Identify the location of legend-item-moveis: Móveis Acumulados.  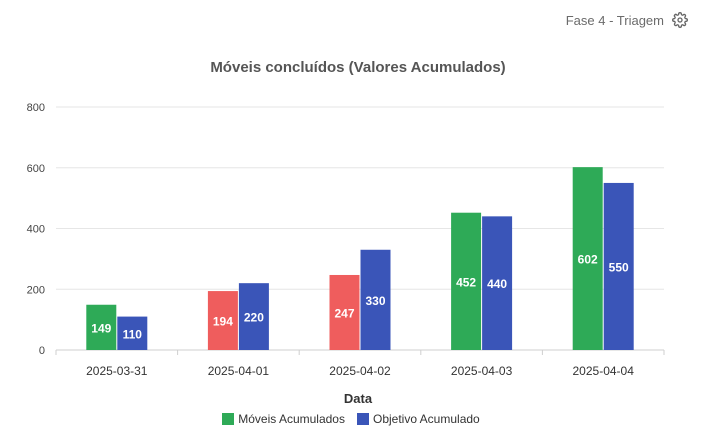
(283, 419).